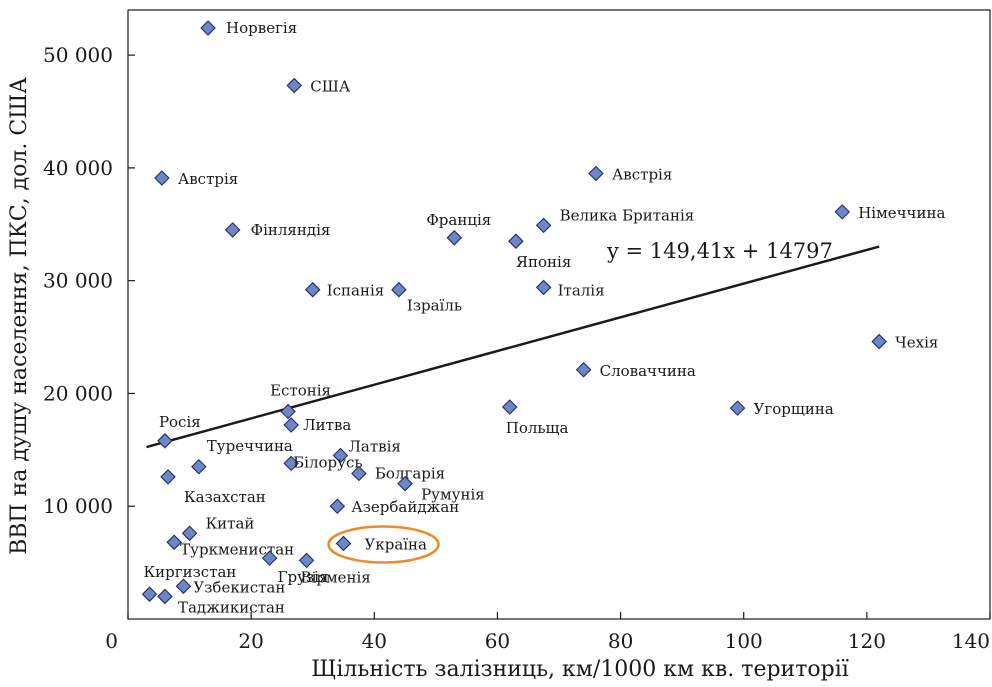  What do you see at coordinates (300, 390) in the screenshot?
I see `data-point-label: Естонія` at bounding box center [300, 390].